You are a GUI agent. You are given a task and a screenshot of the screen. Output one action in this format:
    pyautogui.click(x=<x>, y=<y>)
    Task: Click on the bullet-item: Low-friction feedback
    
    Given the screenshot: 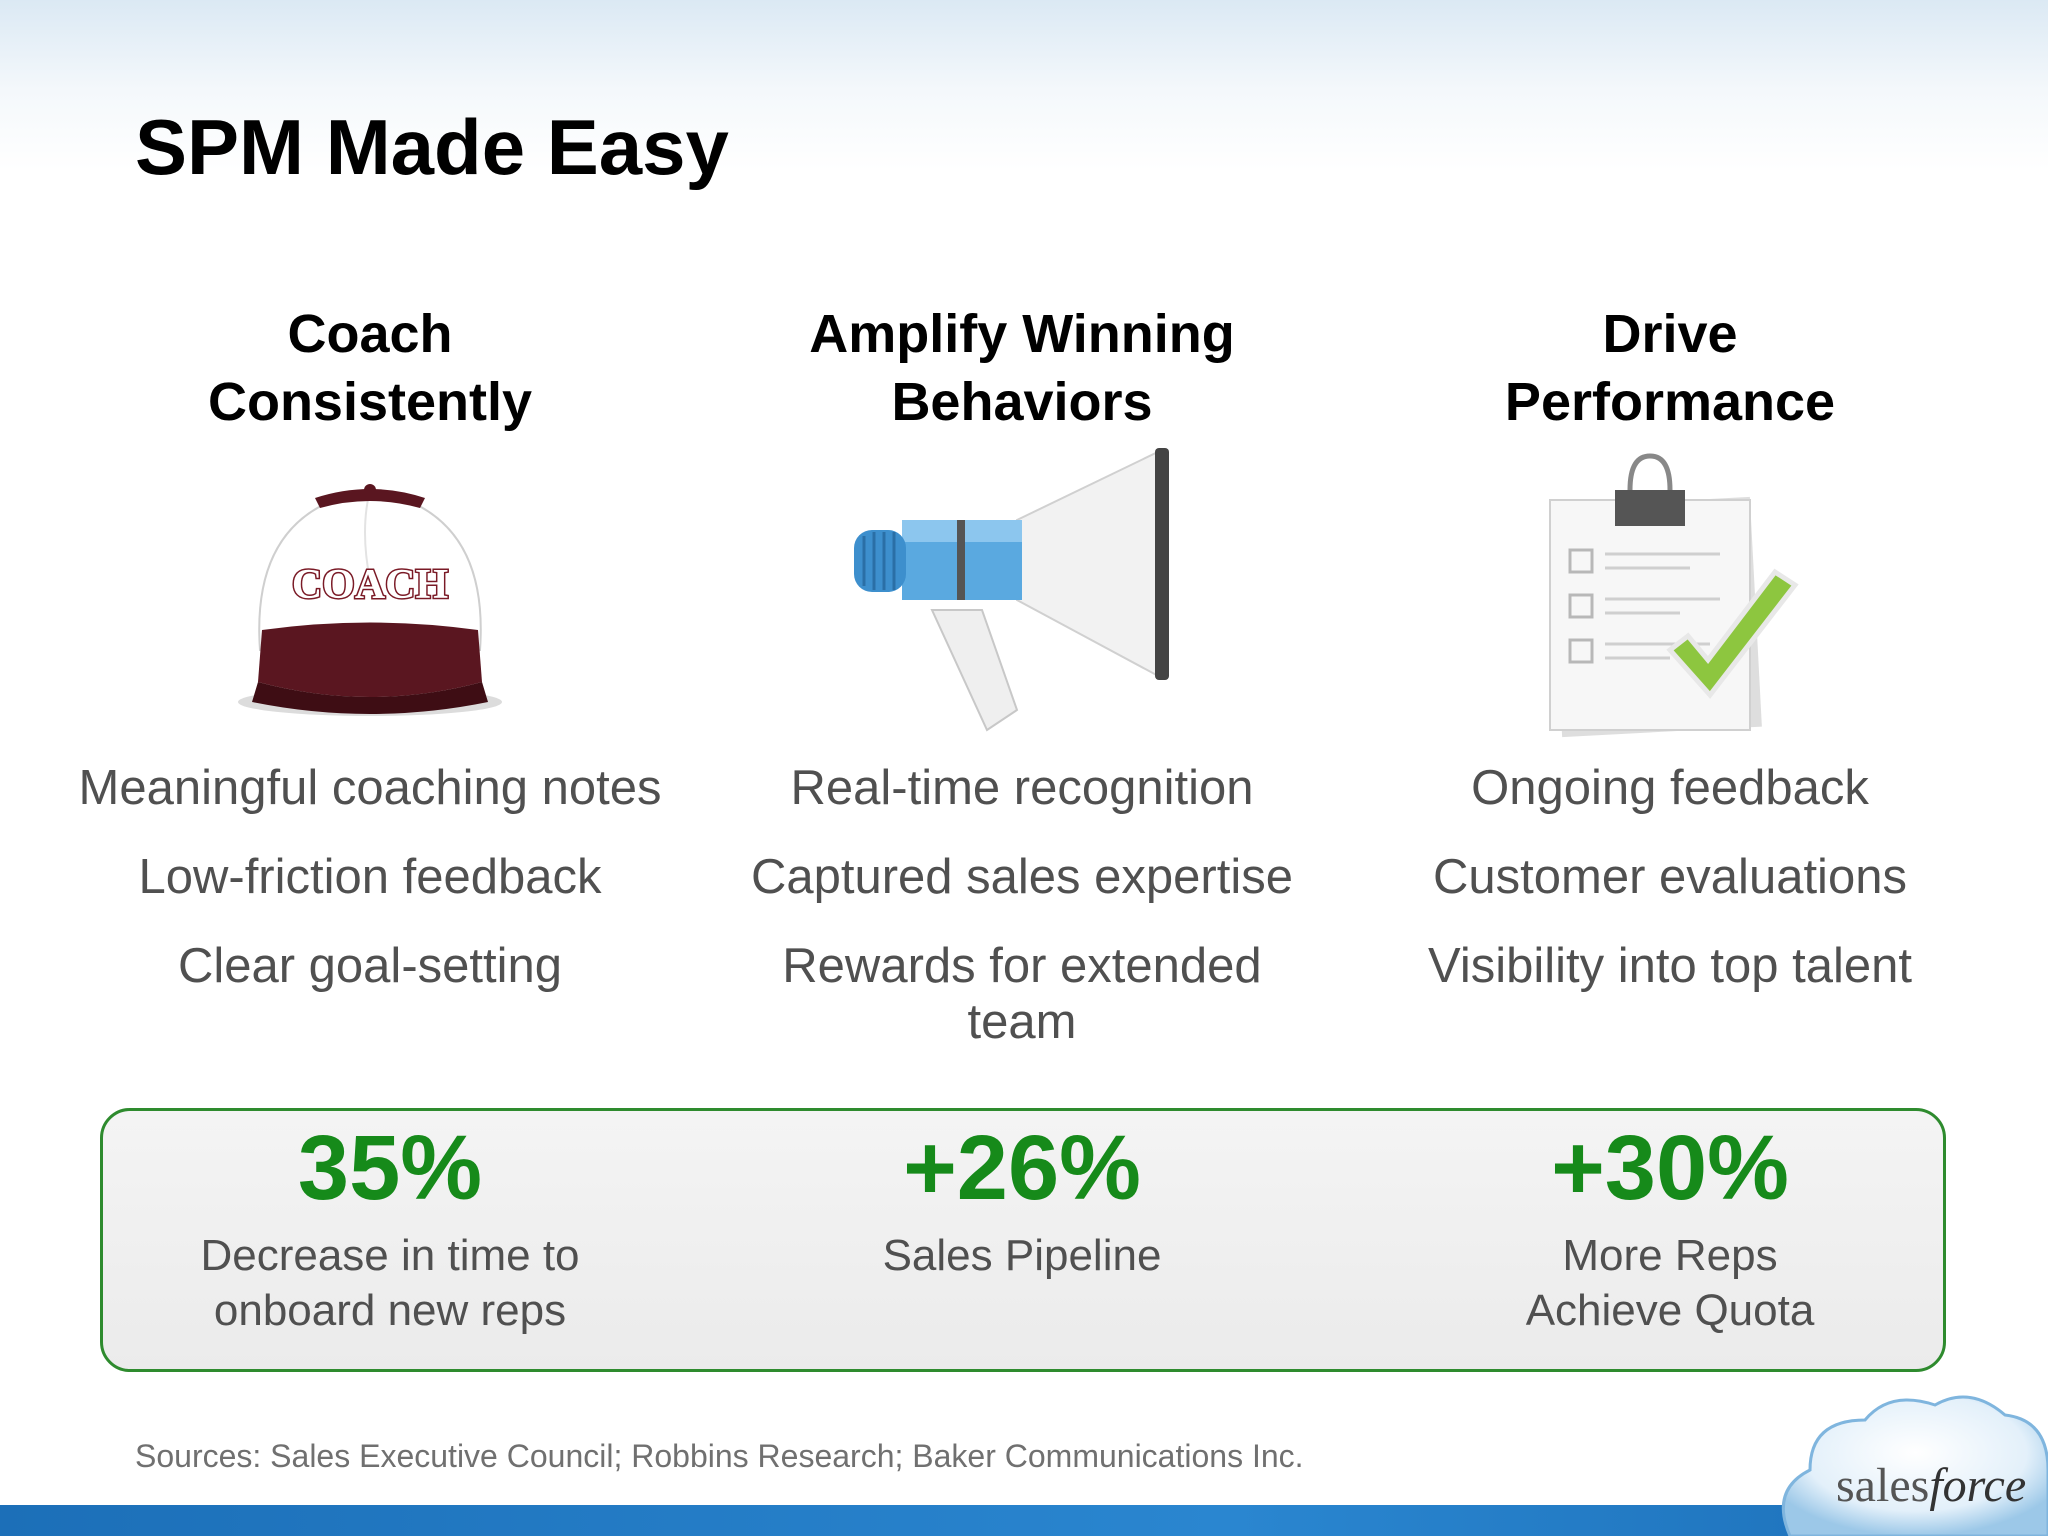 What is the action you would take?
    pyautogui.click(x=370, y=877)
    